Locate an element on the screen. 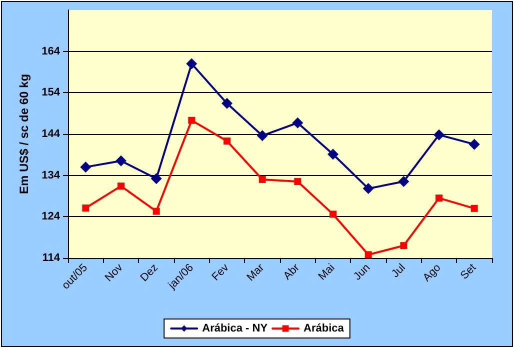 This screenshot has width=514, height=350. y-tick-label: 164 is located at coordinates (51, 51).